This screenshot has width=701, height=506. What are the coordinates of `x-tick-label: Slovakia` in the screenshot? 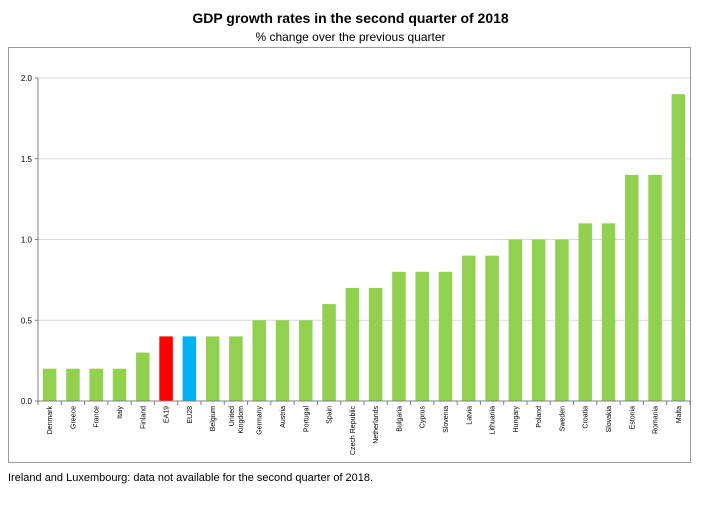 It's located at (609, 419).